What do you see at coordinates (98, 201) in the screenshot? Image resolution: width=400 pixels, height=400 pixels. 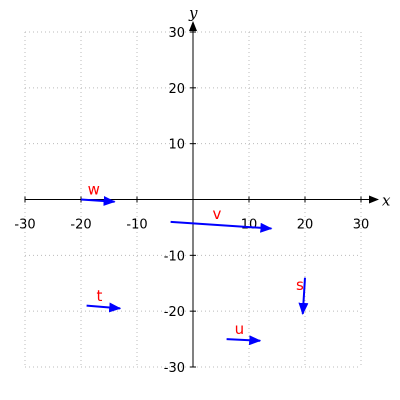 I see `vector-w` at bounding box center [98, 201].